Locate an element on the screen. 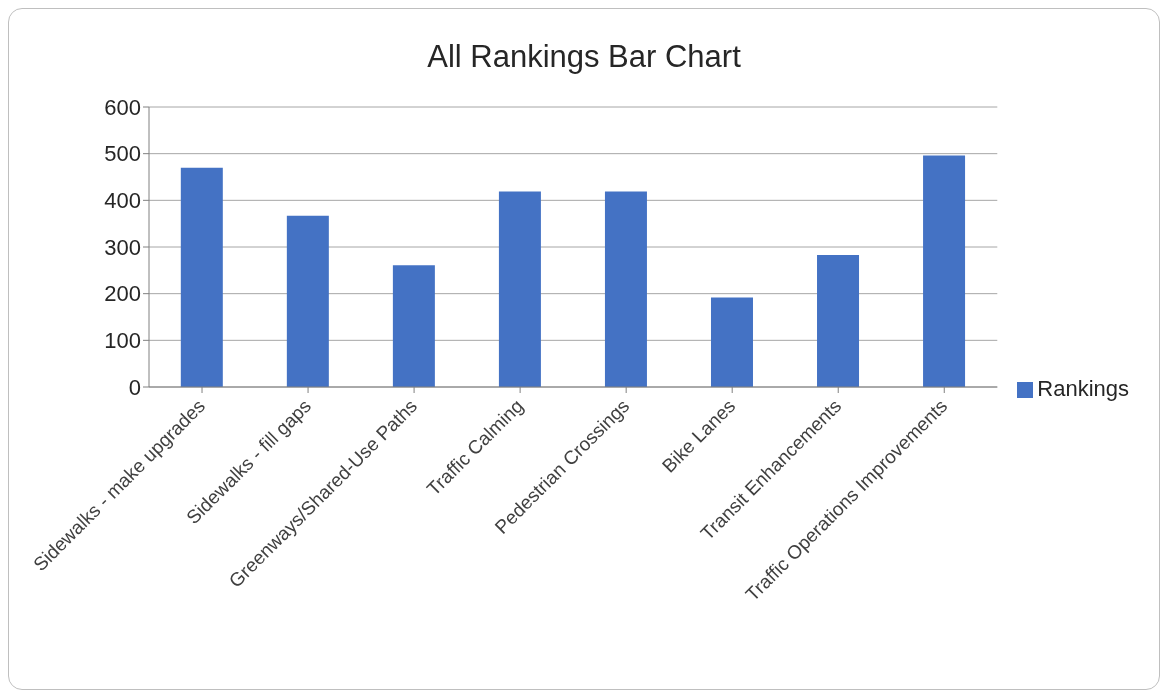 This screenshot has height=700, width=1172. chart-title: All Rankings Bar Chart is located at coordinates (584, 57).